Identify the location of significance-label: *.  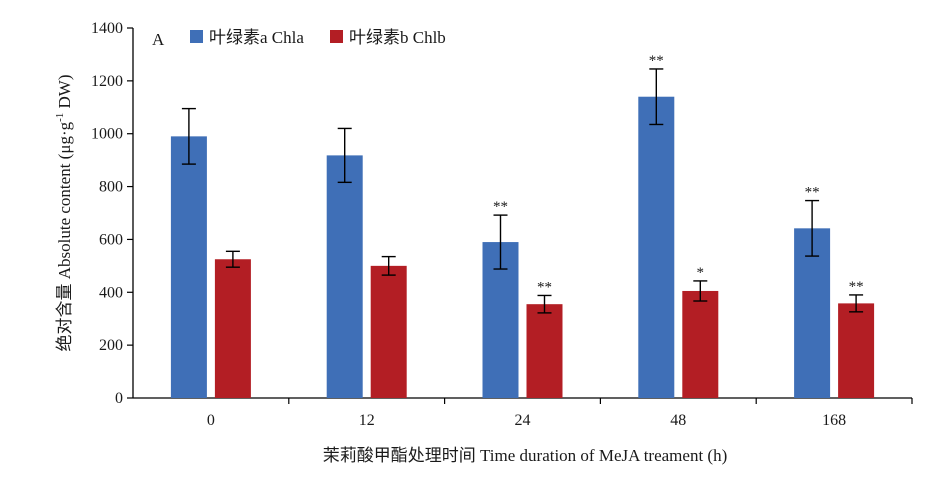
(701, 273).